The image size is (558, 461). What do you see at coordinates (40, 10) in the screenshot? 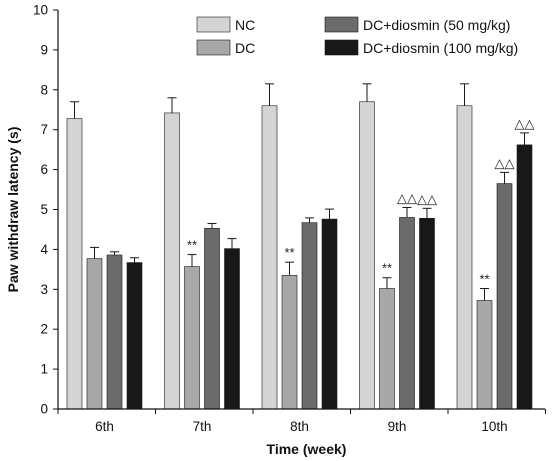
I see `y-tick-label-10: 10` at bounding box center [40, 10].